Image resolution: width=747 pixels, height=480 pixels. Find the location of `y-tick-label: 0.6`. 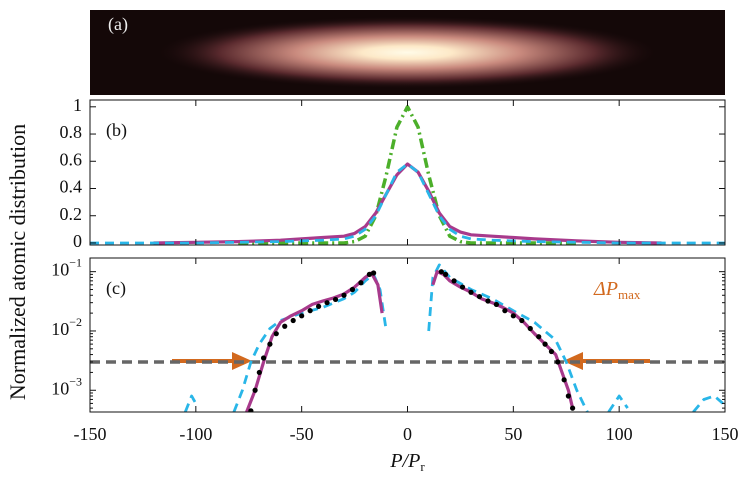

y-tick-label: 0.6 is located at coordinates (71, 159).